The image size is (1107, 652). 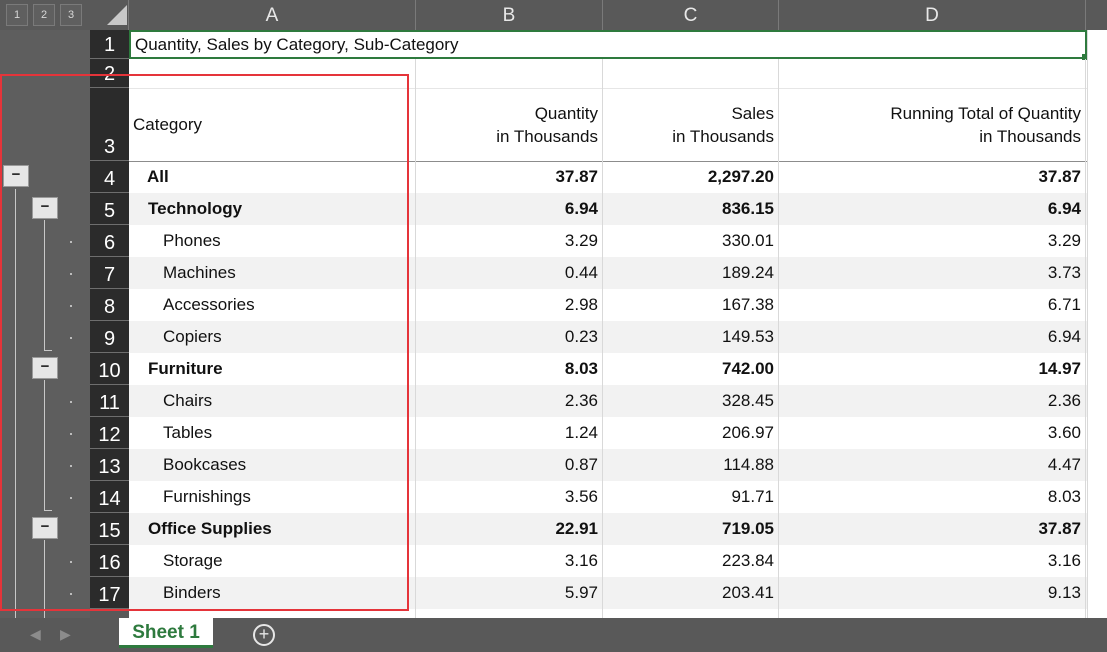 I want to click on row-header-3: 3, so click(x=109, y=124).